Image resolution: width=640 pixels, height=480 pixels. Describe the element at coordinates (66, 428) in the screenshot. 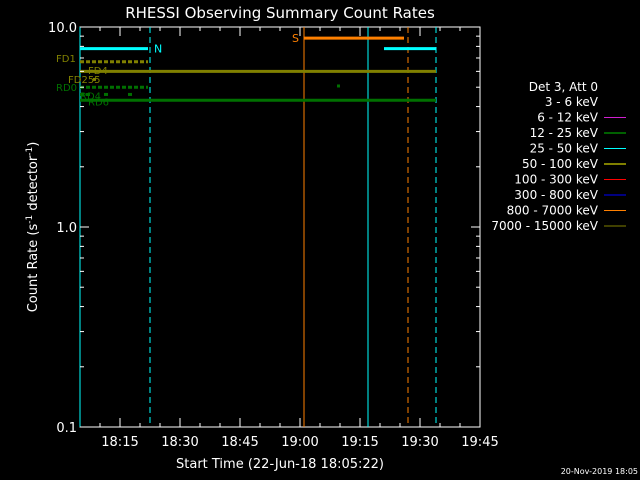

I see `y-tick-label: 0.1` at that location.